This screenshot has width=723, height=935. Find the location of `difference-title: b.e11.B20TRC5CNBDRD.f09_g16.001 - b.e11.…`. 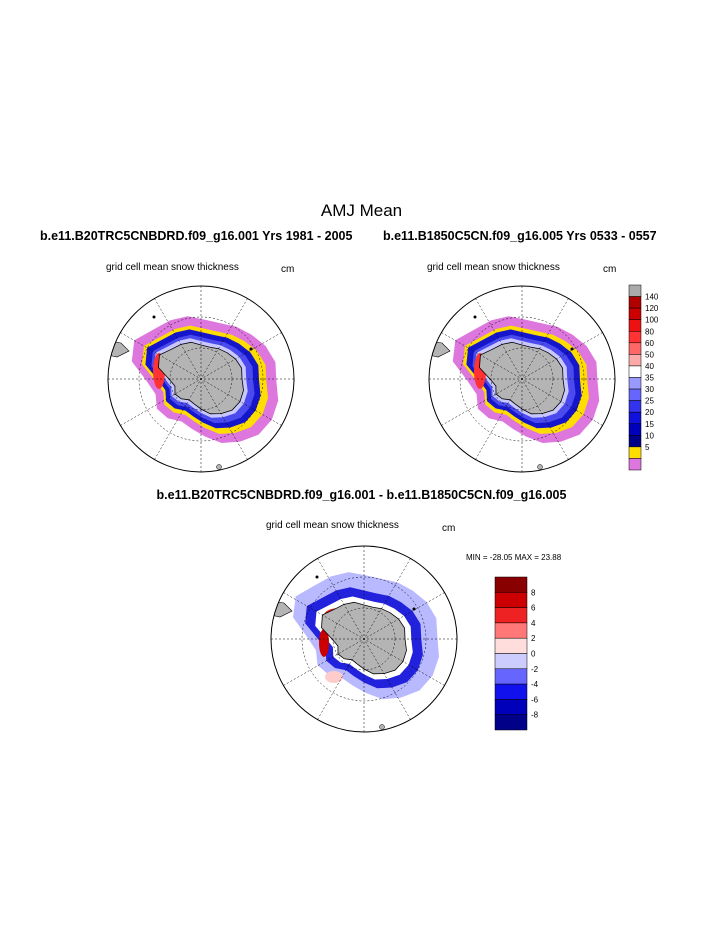

difference-title: b.e11.B20TRC5CNBDRD.f09_g16.001 - b.e11.… is located at coordinates (361, 495).